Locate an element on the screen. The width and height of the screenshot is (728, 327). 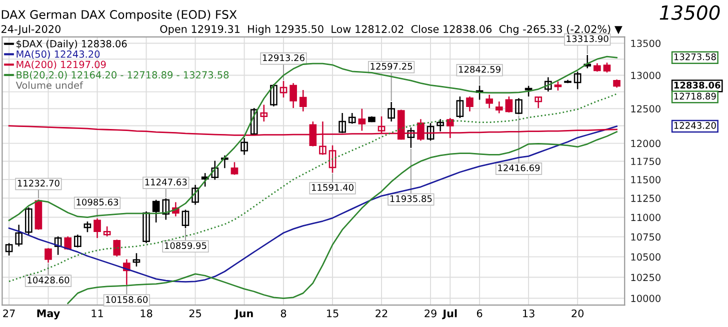
x-tick-label: 29 is located at coordinates (430, 313).